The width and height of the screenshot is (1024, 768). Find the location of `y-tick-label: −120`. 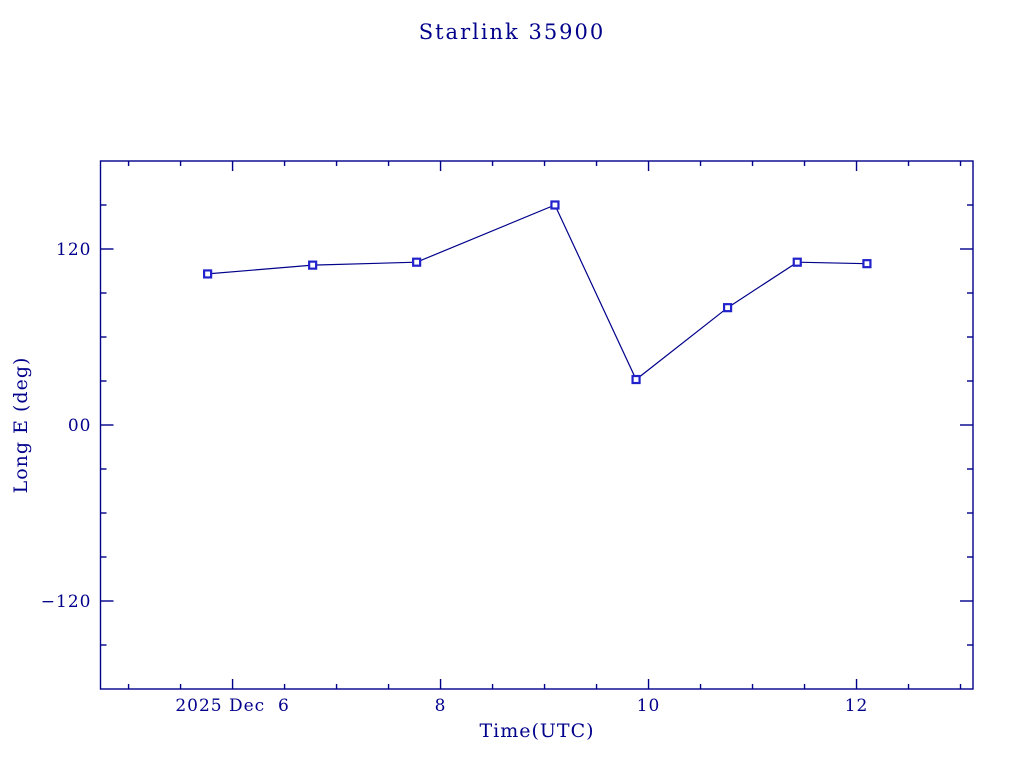

y-tick-label: −120 is located at coordinates (66, 602).